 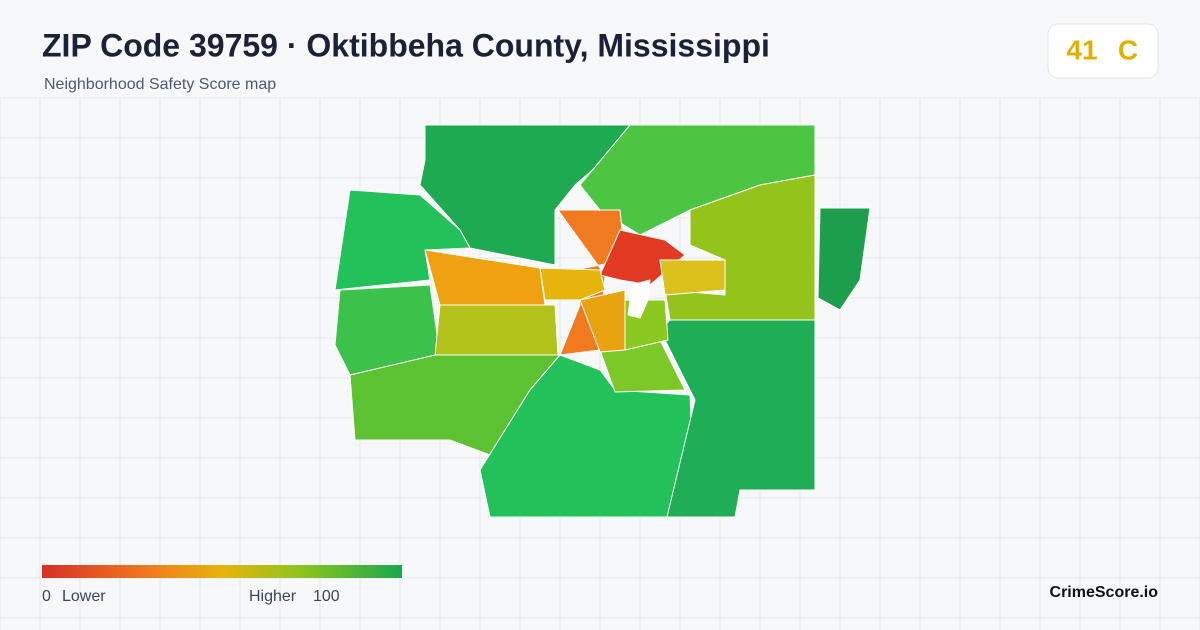 What do you see at coordinates (326, 596) in the screenshot?
I see `legend-max: 100` at bounding box center [326, 596].